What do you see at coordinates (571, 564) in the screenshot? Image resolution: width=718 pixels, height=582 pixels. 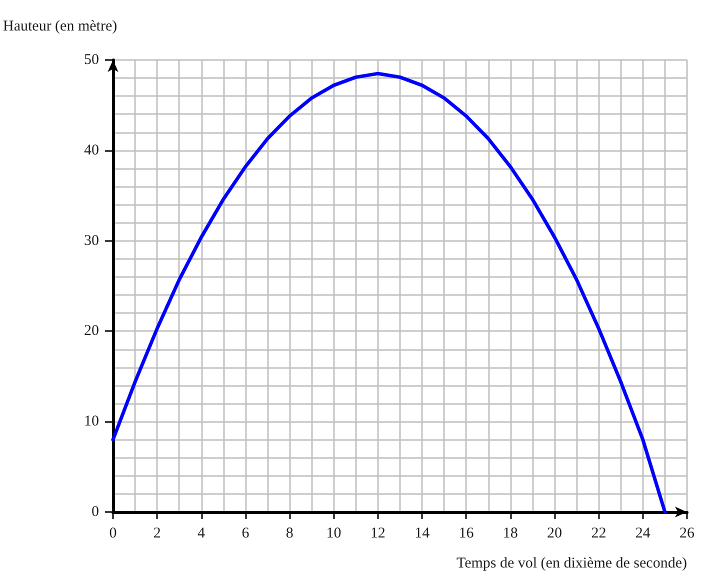 I see `x-axis-title: Temps de vol (en dixième de seconde)` at bounding box center [571, 564].